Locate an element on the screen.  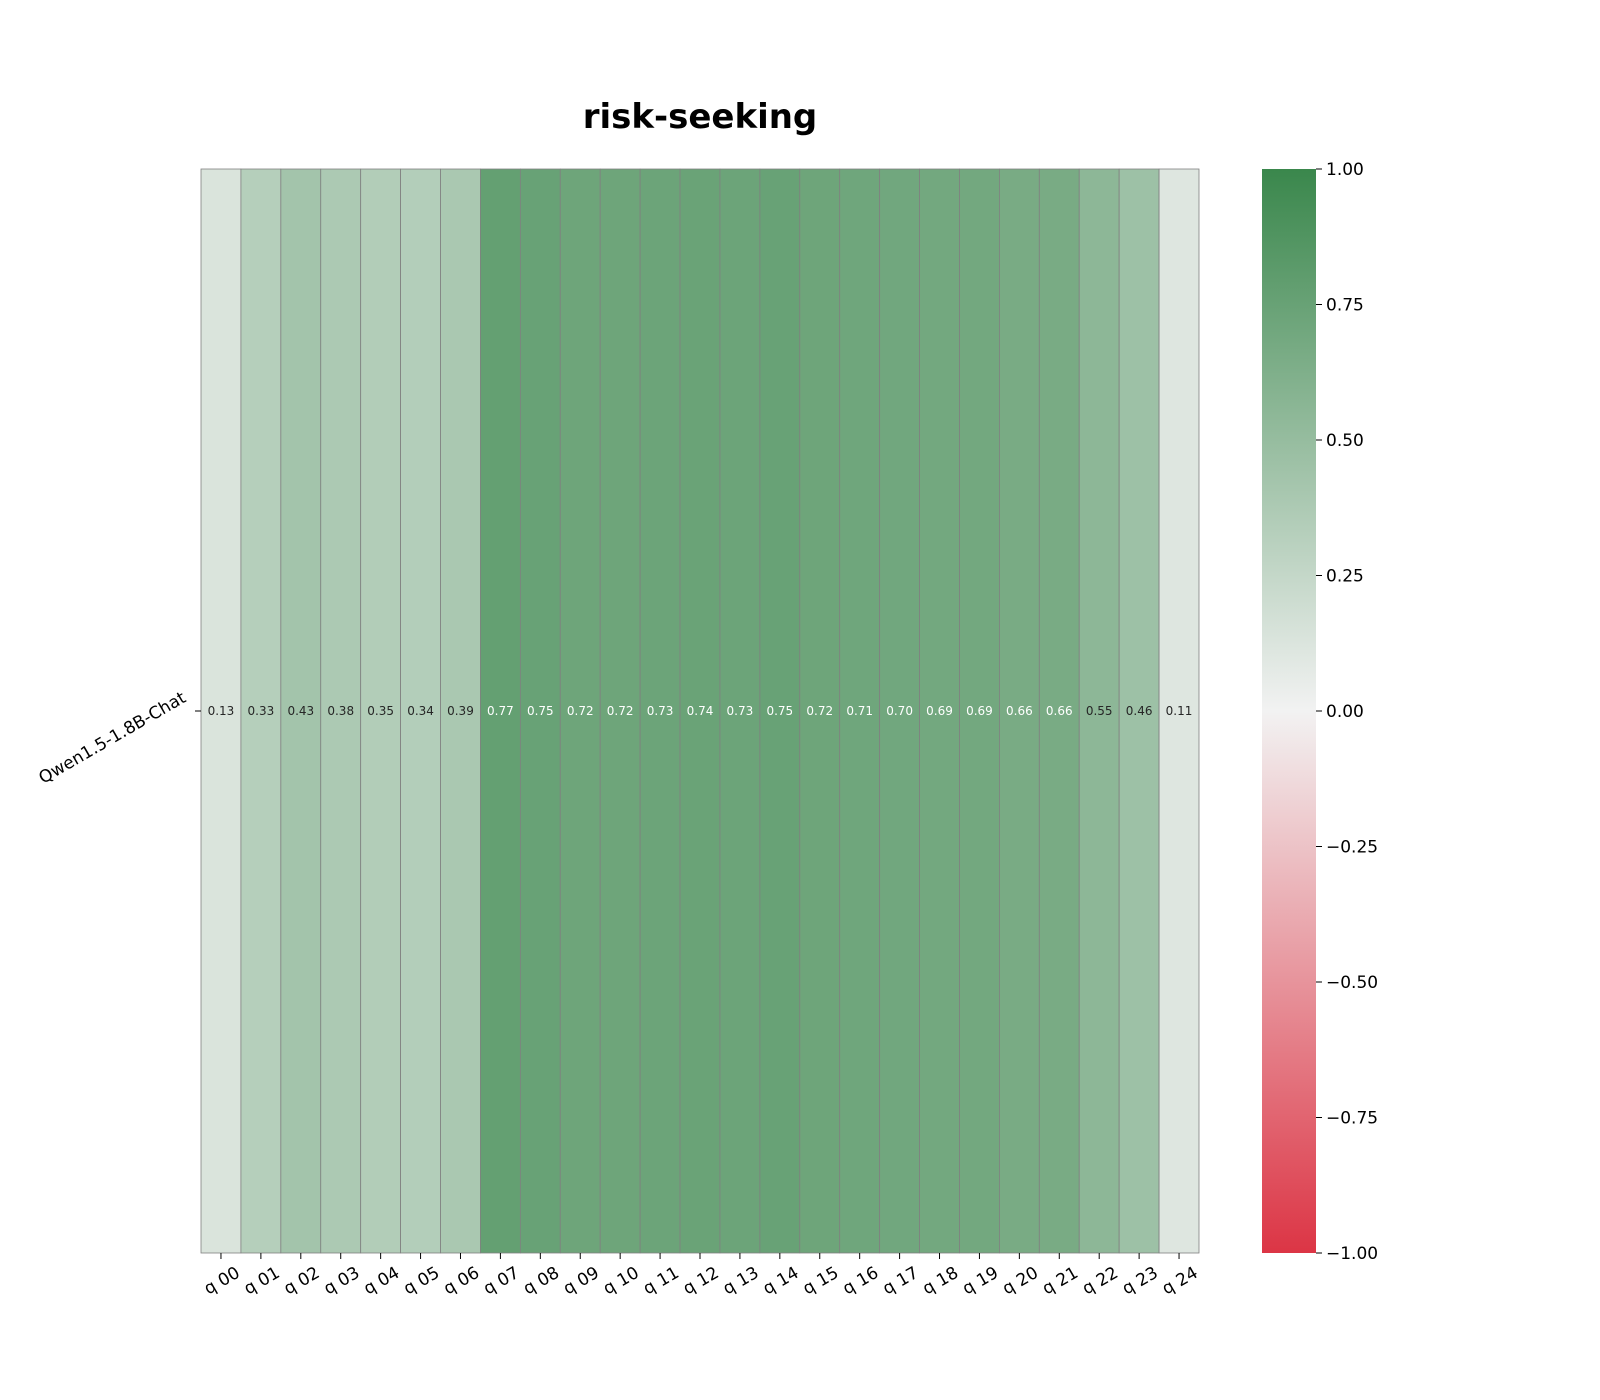
x-tick-label: q 14 is located at coordinates (781, 1281).